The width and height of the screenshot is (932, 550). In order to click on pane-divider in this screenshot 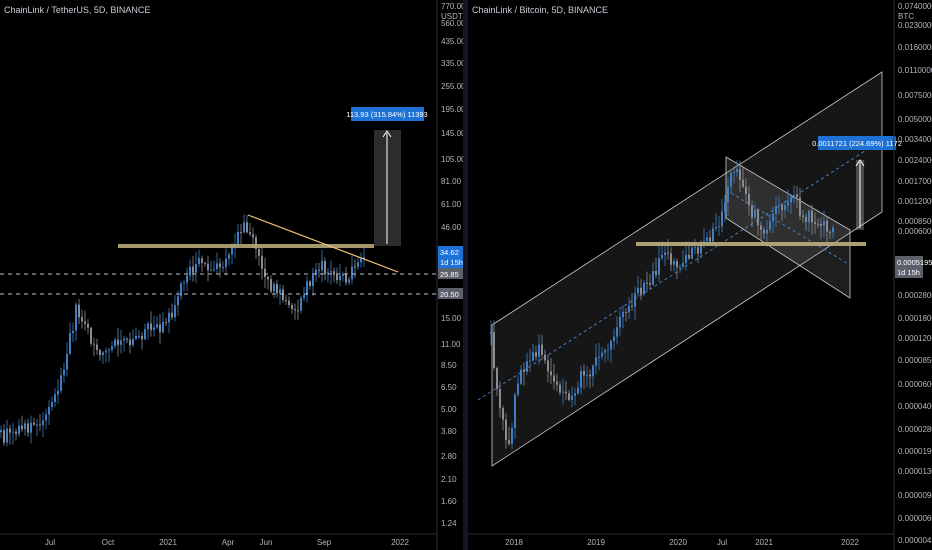, I will do `click(465, 275)`.